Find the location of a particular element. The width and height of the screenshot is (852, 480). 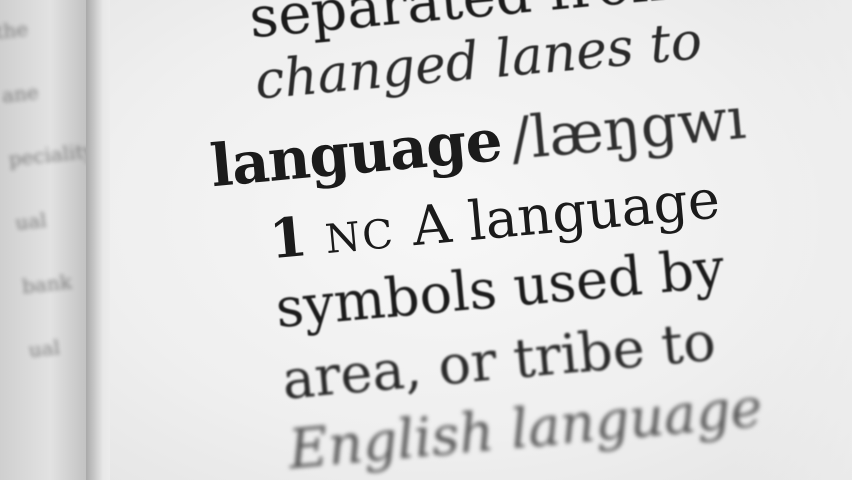

sense-number: 1 is located at coordinates (288, 238).